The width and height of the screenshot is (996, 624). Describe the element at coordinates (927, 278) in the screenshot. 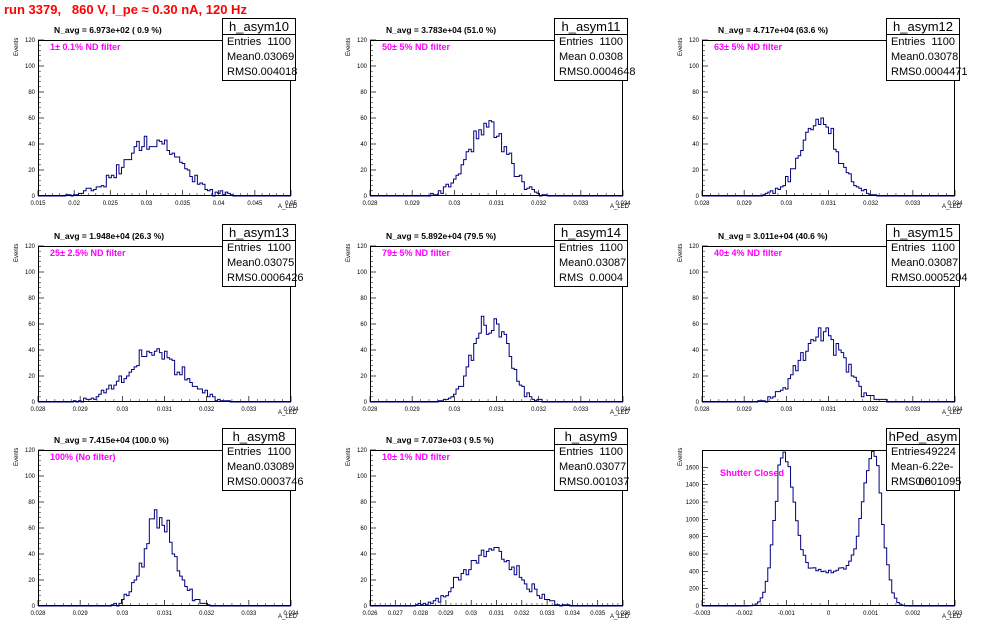

I see `stats-row-rms: RMS 0.0005204` at that location.